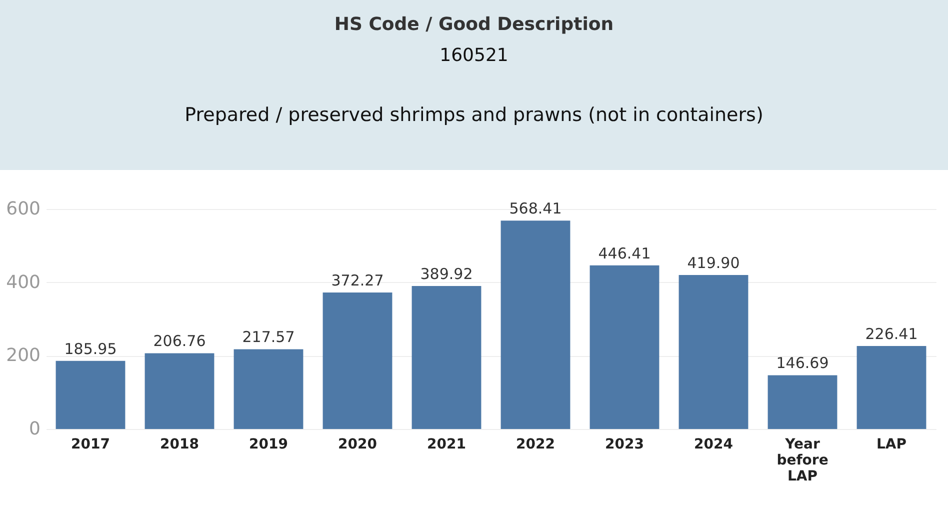 The image size is (948, 519). I want to click on x-tick-label: 2021, so click(446, 444).